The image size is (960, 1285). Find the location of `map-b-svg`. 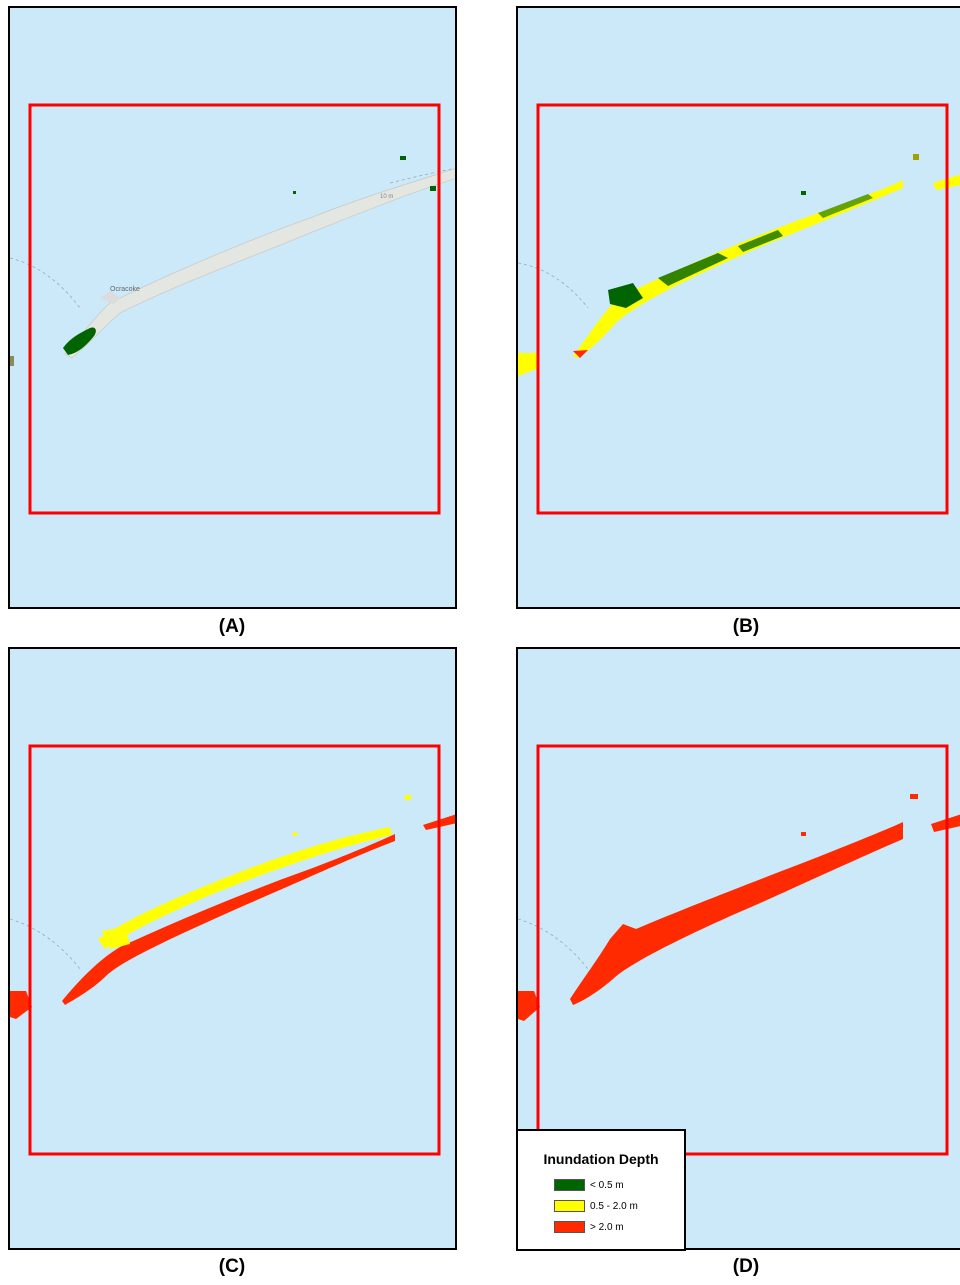

map-b-svg is located at coordinates (739, 309).